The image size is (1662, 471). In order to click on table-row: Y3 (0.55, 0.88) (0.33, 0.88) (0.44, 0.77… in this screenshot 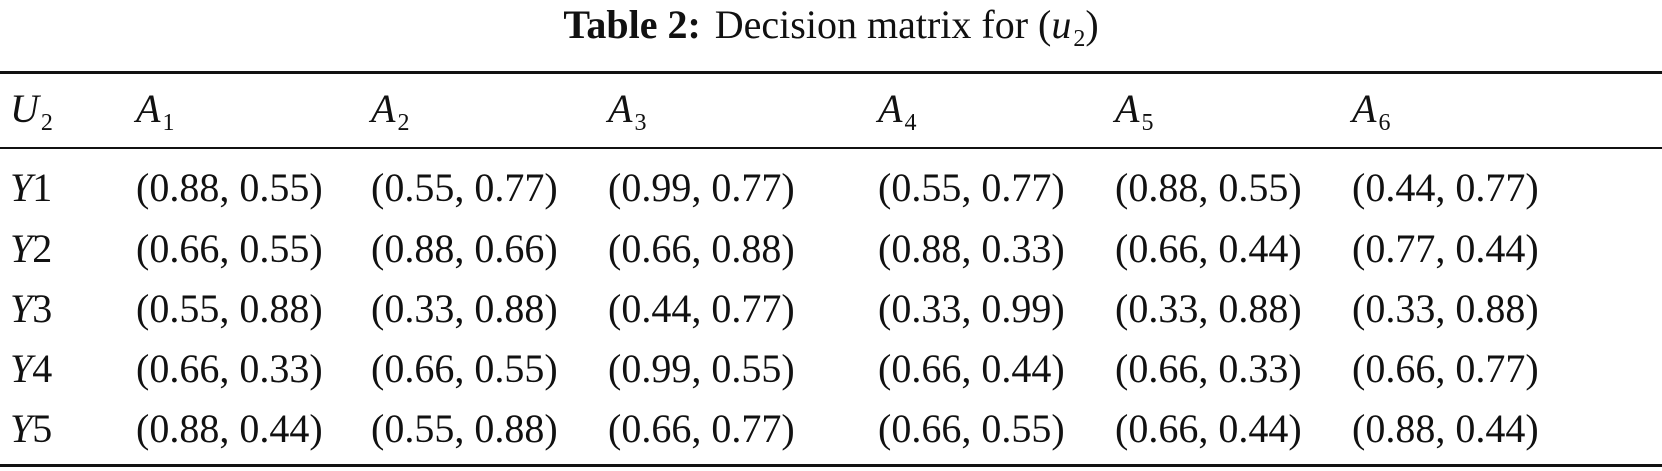, I will do `click(831, 308)`.